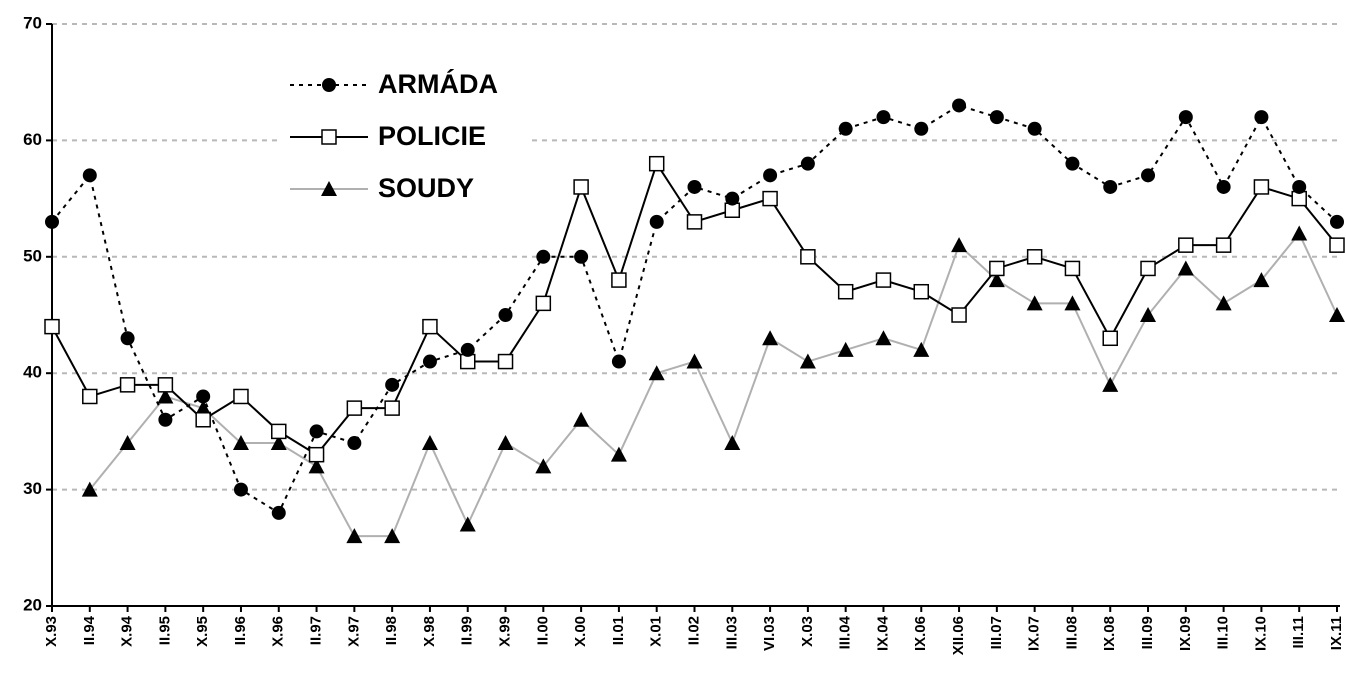 The image size is (1346, 674). What do you see at coordinates (32, 372) in the screenshot?
I see `y-tick-label: 40` at bounding box center [32, 372].